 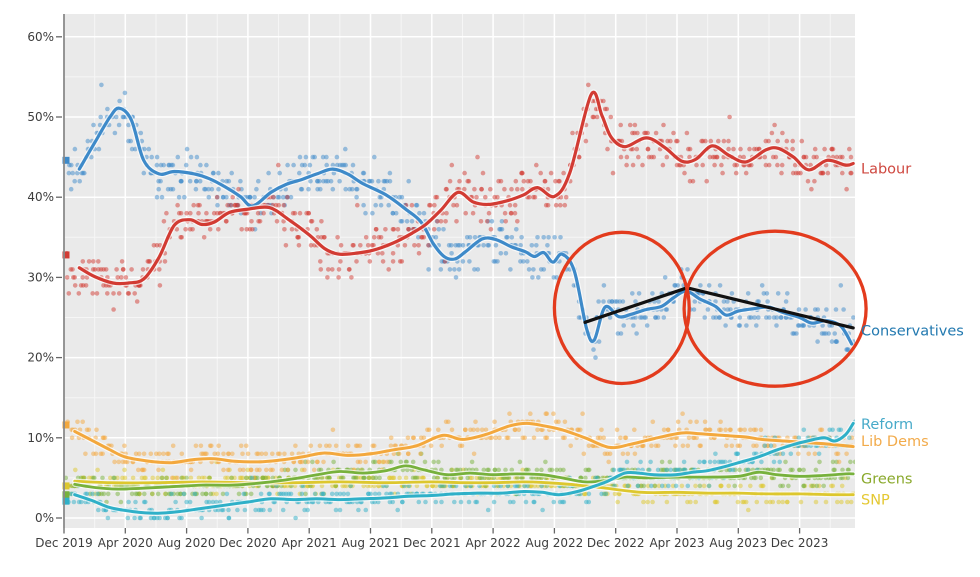 What do you see at coordinates (738, 543) in the screenshot?
I see `x-tick-label: Aug 2023` at bounding box center [738, 543].